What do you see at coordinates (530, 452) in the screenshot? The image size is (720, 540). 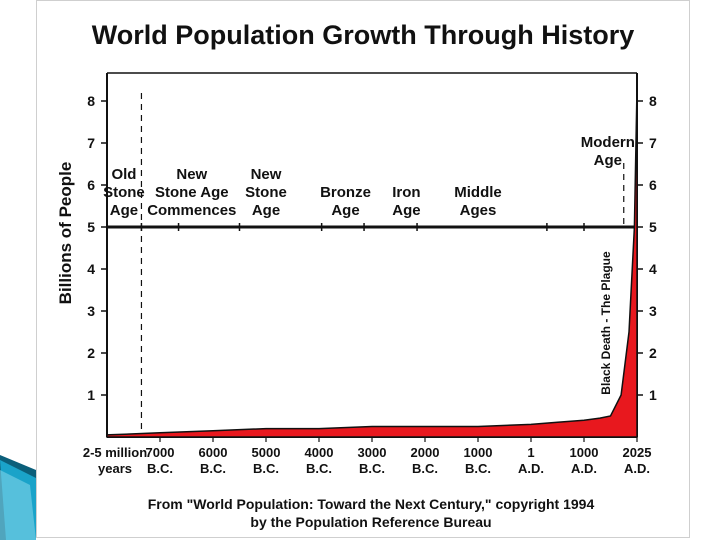 I see `x-tick-label-top: 1` at bounding box center [530, 452].